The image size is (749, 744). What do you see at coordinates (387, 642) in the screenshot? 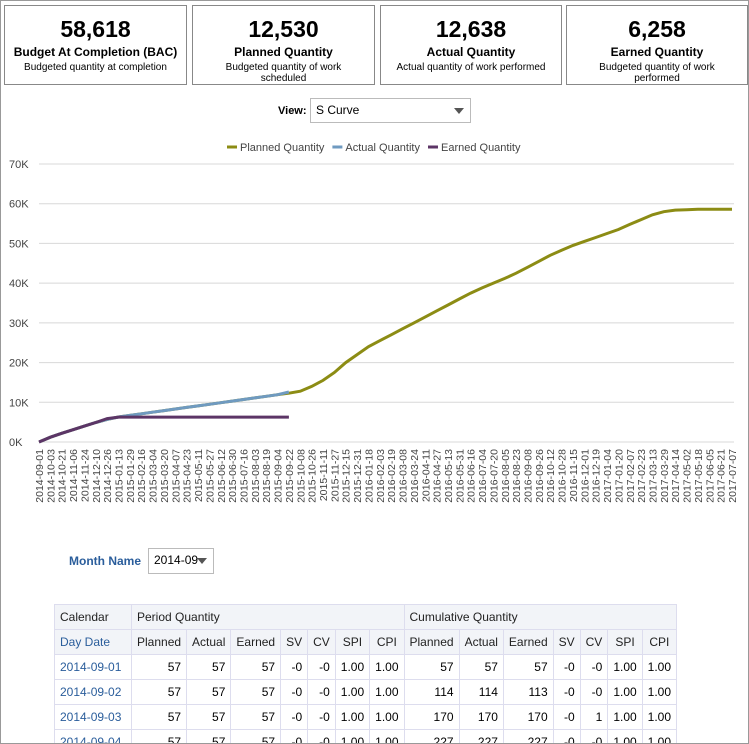
I see `column-header: CPI` at bounding box center [387, 642].